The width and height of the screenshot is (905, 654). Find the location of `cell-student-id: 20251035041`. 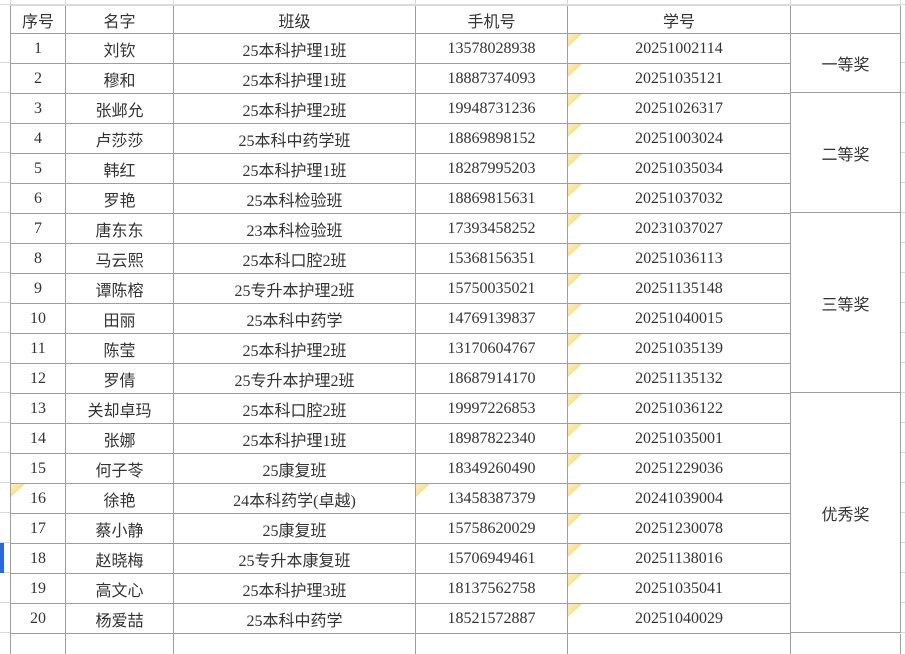

cell-student-id: 20251035041 is located at coordinates (679, 589).